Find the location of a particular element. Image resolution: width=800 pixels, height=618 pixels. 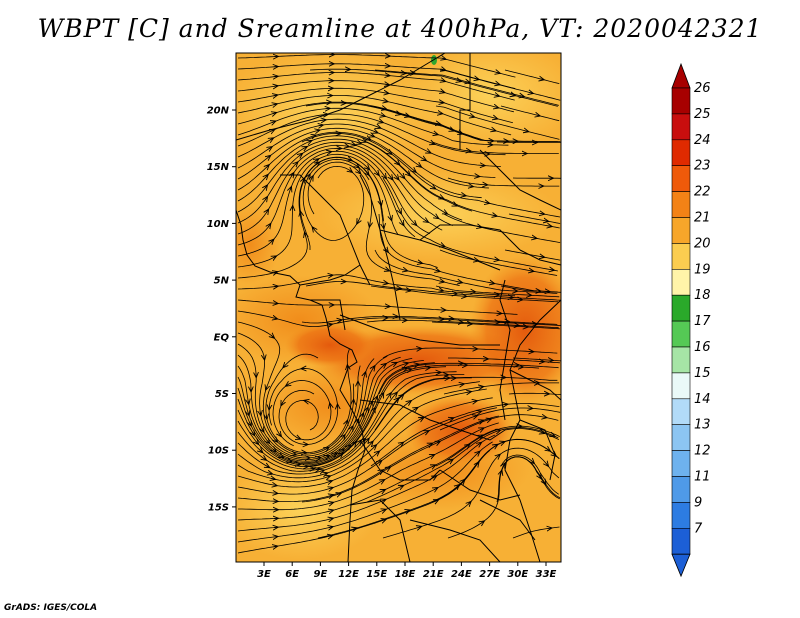

x-tick-label: 12E is located at coordinates (348, 574).